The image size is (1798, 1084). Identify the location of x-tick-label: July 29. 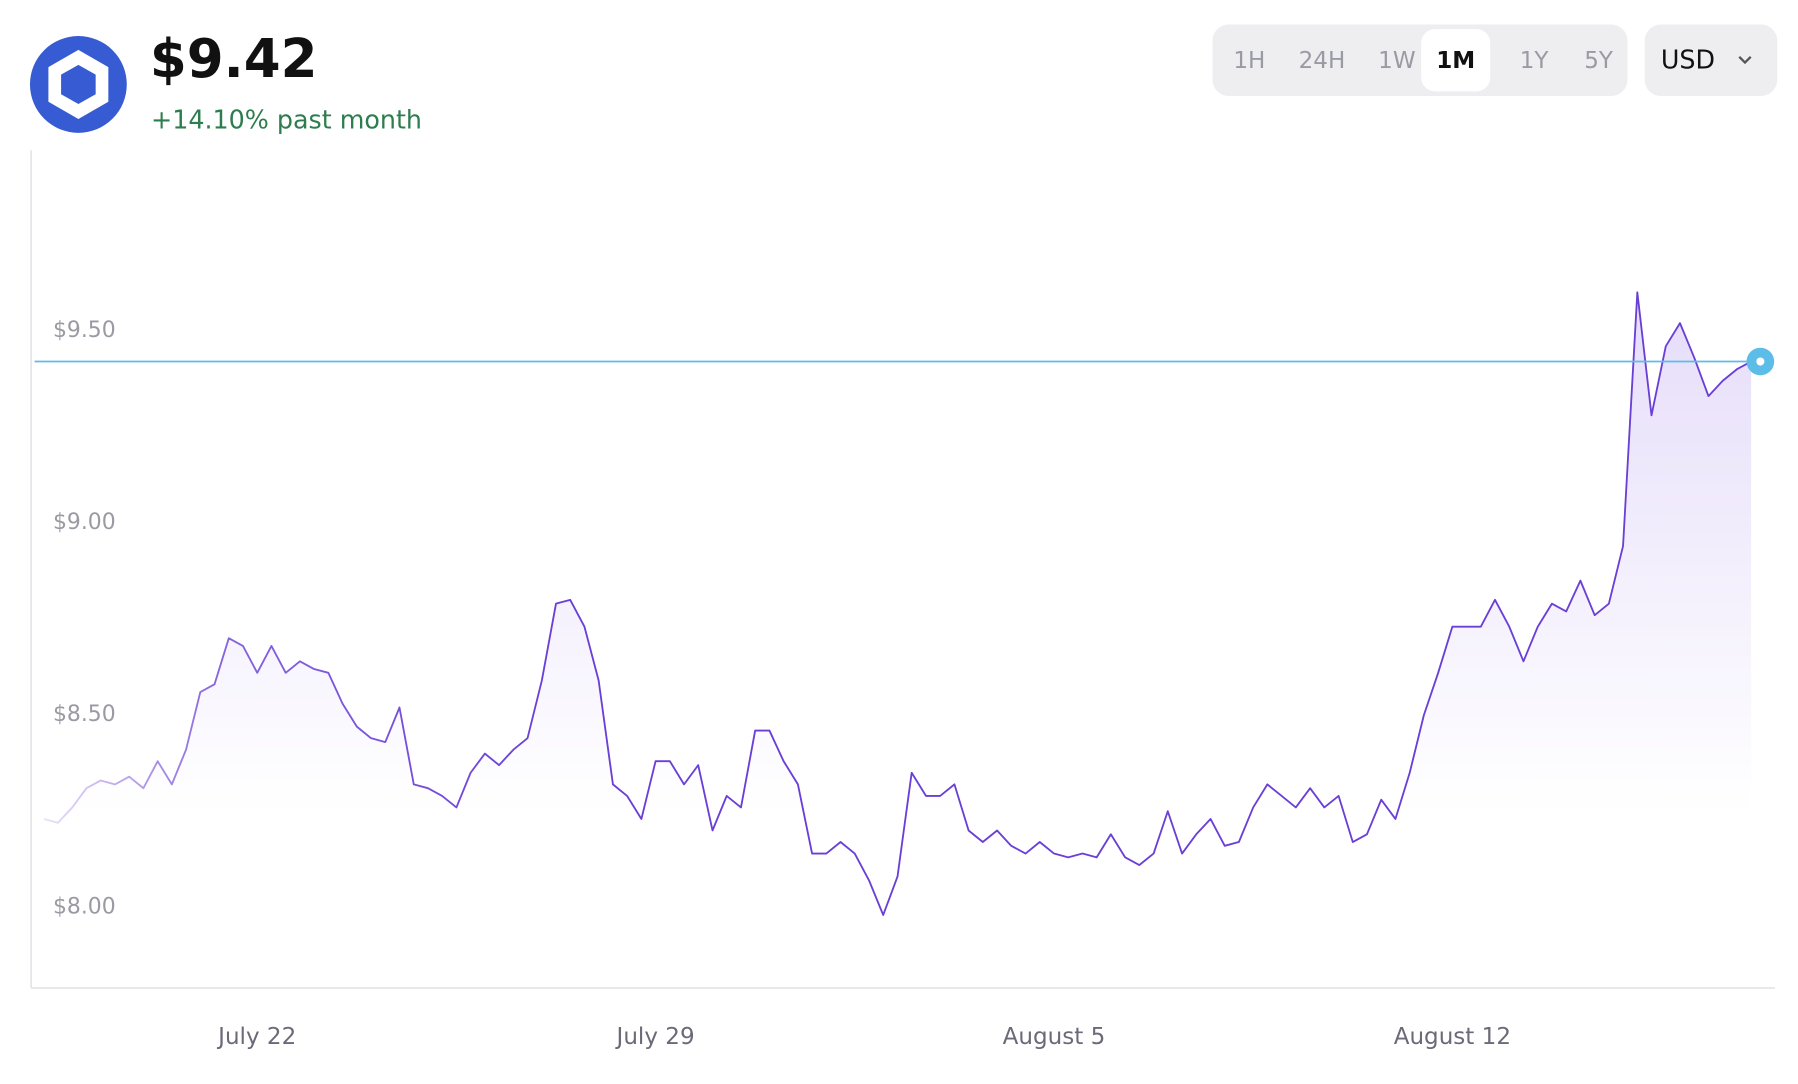
(655, 1037).